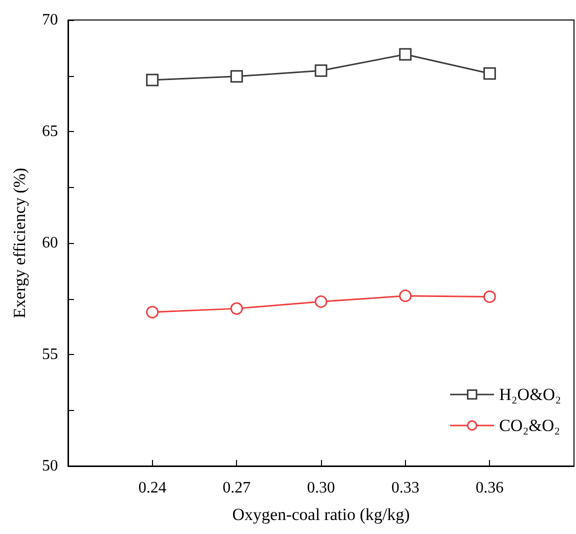 This screenshot has height=534, width=576. Describe the element at coordinates (50, 243) in the screenshot. I see `y-tick-label: 60` at that location.